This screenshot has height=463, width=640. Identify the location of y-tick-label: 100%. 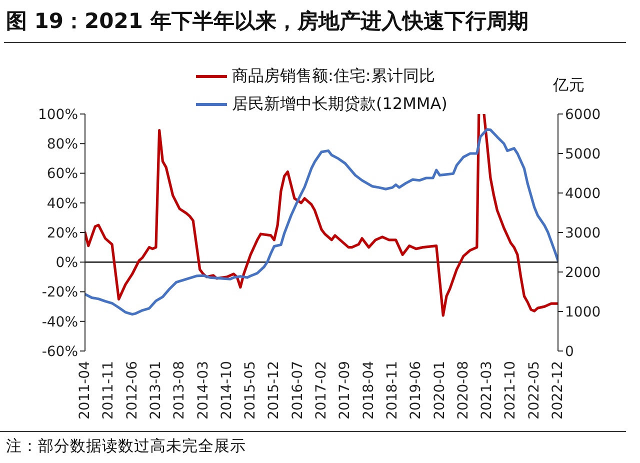
(58, 114).